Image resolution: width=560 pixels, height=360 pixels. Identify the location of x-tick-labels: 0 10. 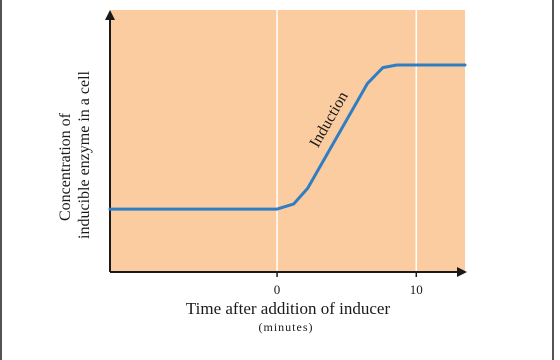
(348, 284).